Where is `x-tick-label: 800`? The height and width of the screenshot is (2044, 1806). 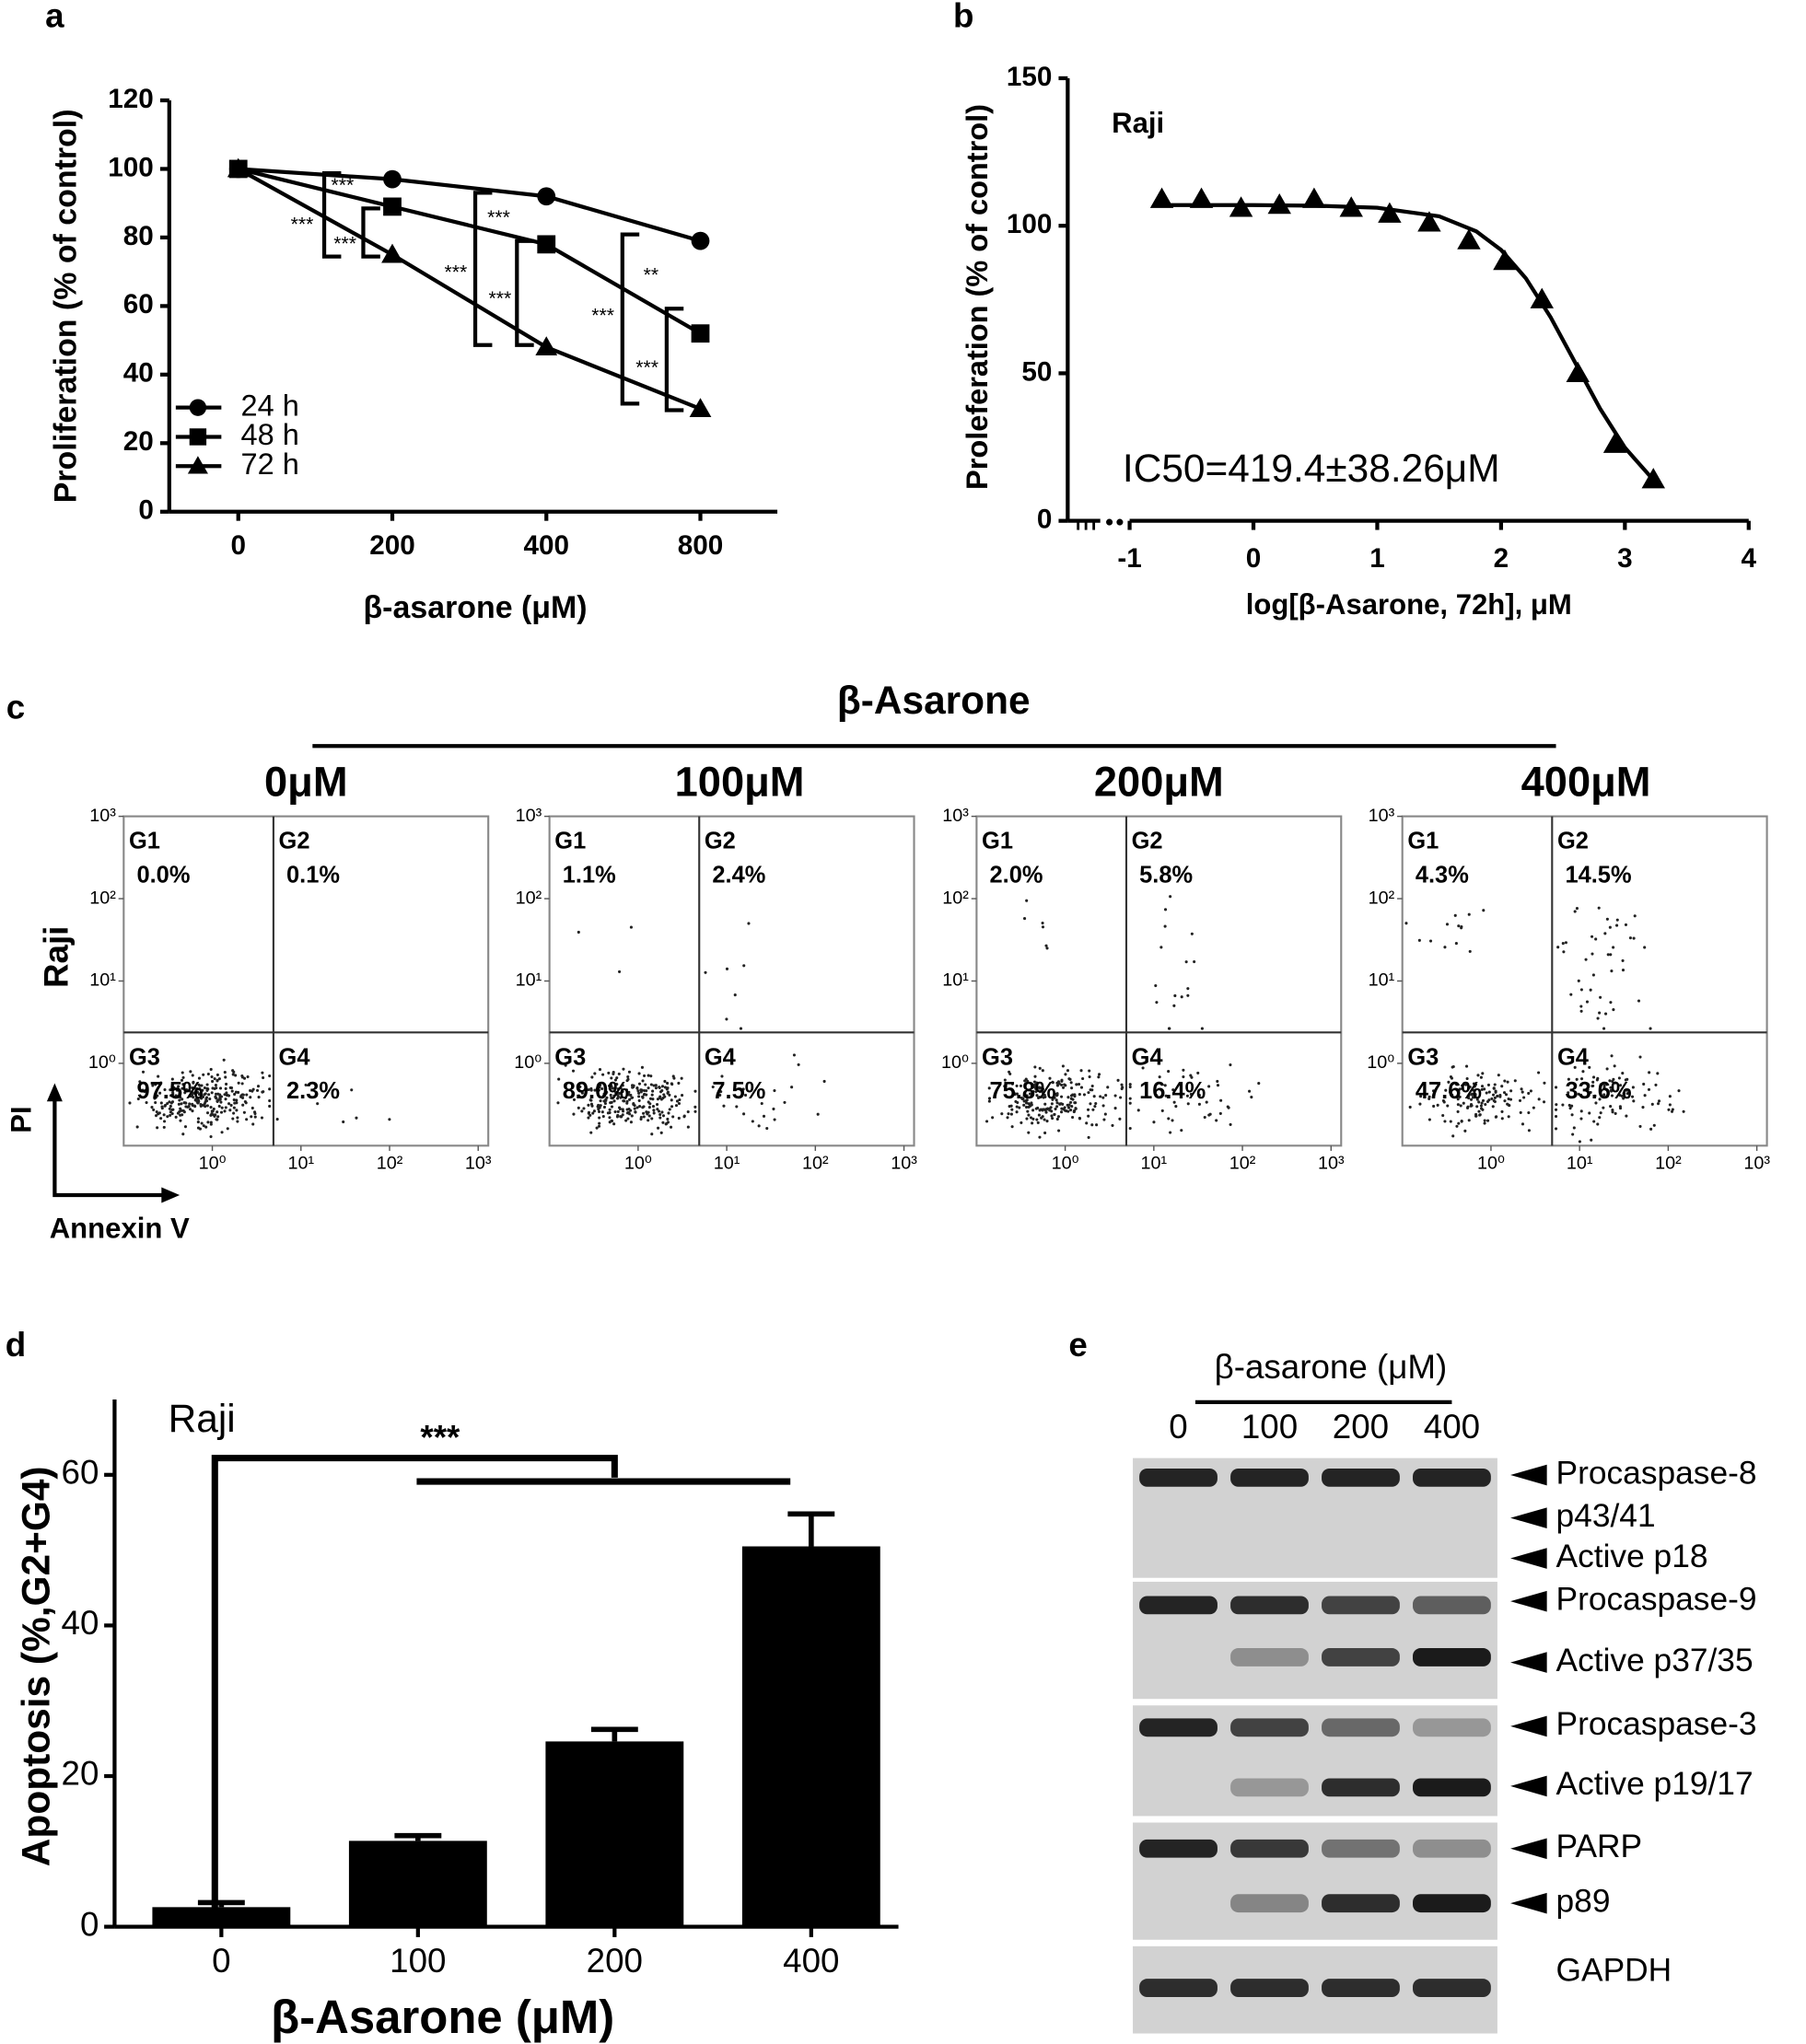 x-tick-label: 800 is located at coordinates (701, 545).